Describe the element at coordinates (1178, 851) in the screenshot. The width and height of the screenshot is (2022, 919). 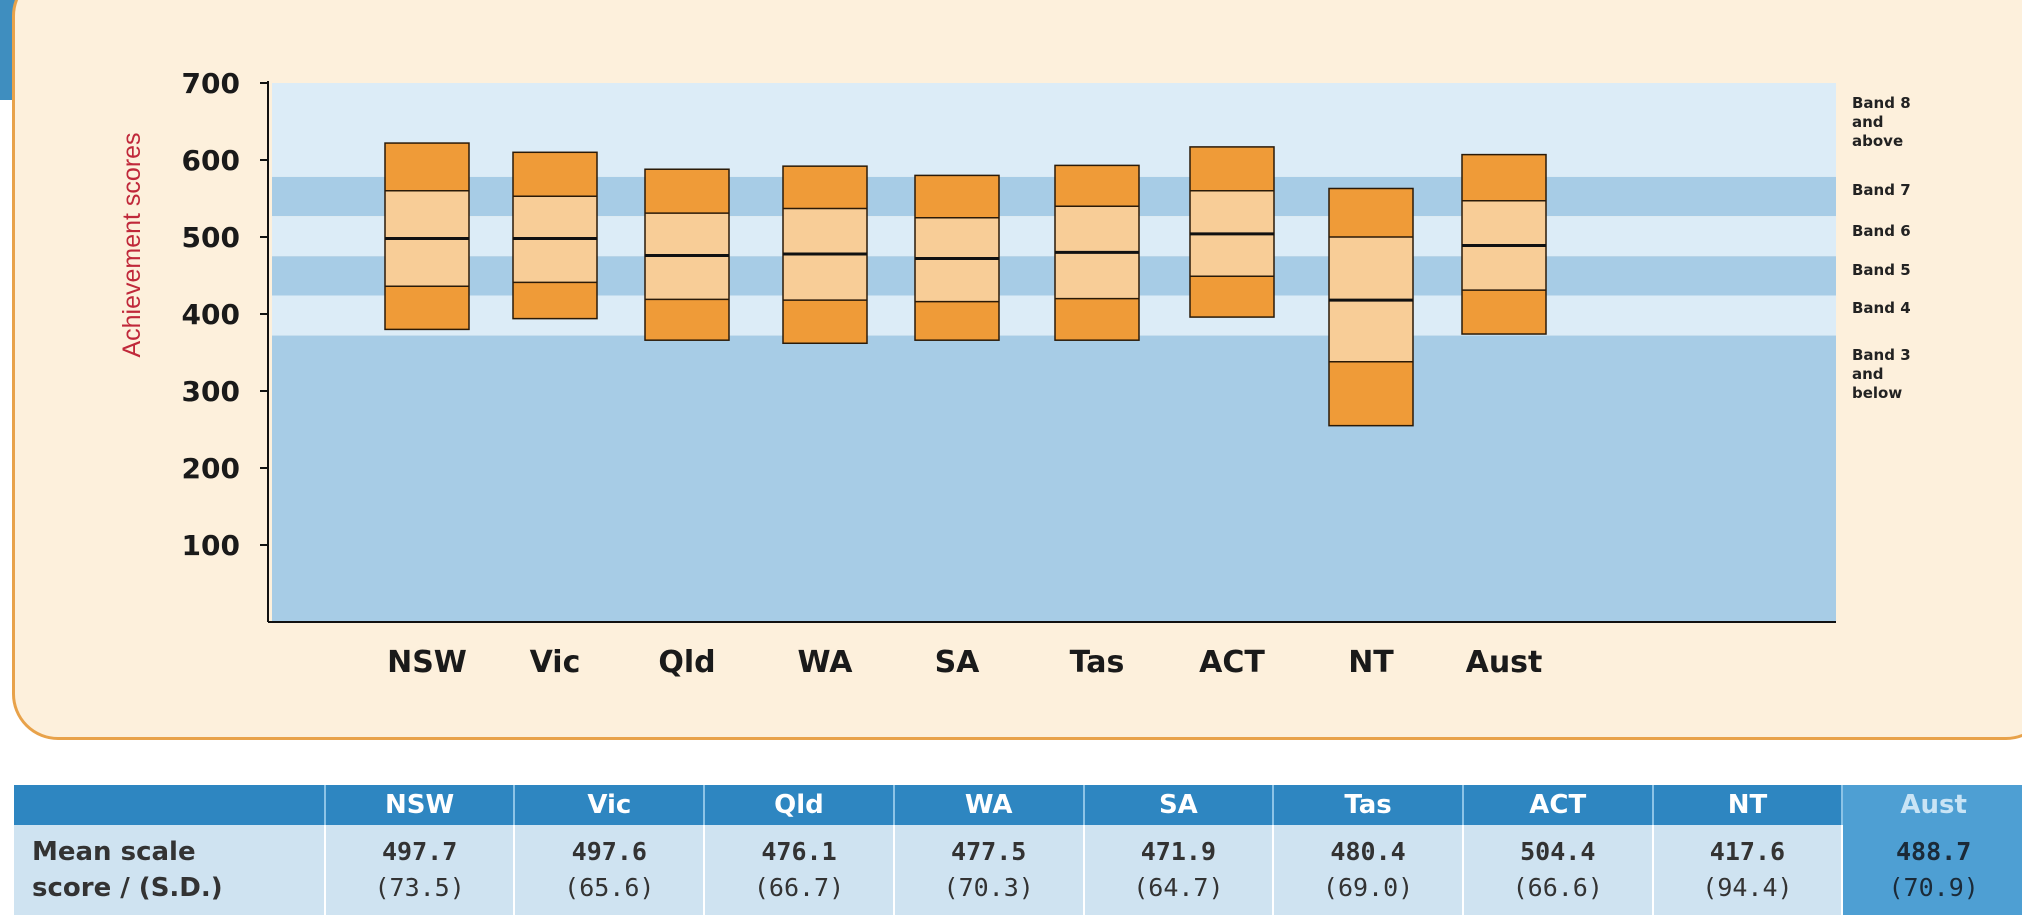
I see `mean-value: 471.9` at that location.